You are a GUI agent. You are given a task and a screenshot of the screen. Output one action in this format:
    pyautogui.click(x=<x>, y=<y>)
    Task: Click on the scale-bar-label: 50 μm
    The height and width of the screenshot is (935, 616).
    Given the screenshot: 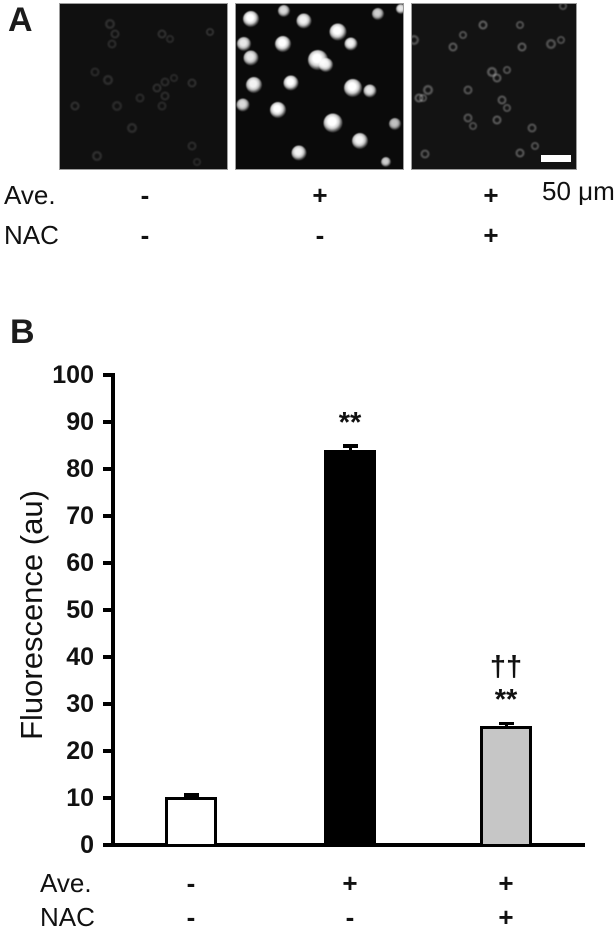 What is the action you would take?
    pyautogui.click(x=578, y=191)
    